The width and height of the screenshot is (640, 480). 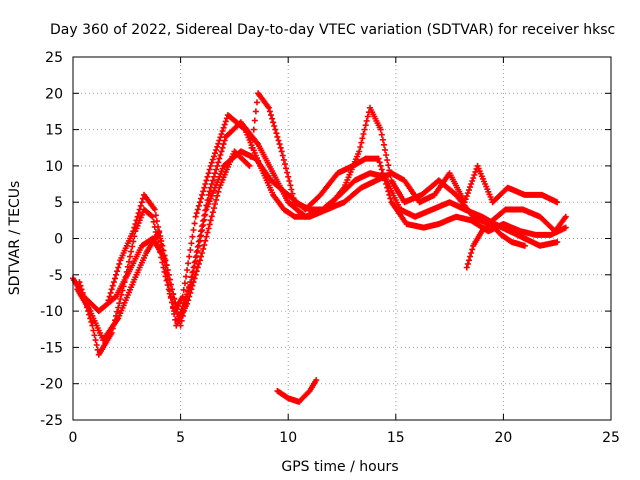 I want to click on y-tick-label: 15, so click(x=54, y=131).